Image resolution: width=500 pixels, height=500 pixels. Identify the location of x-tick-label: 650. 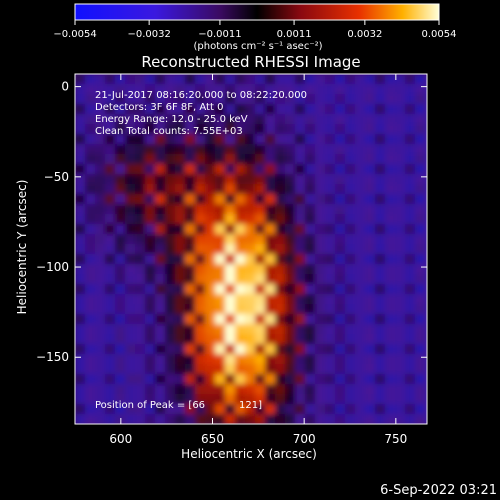
(212, 439).